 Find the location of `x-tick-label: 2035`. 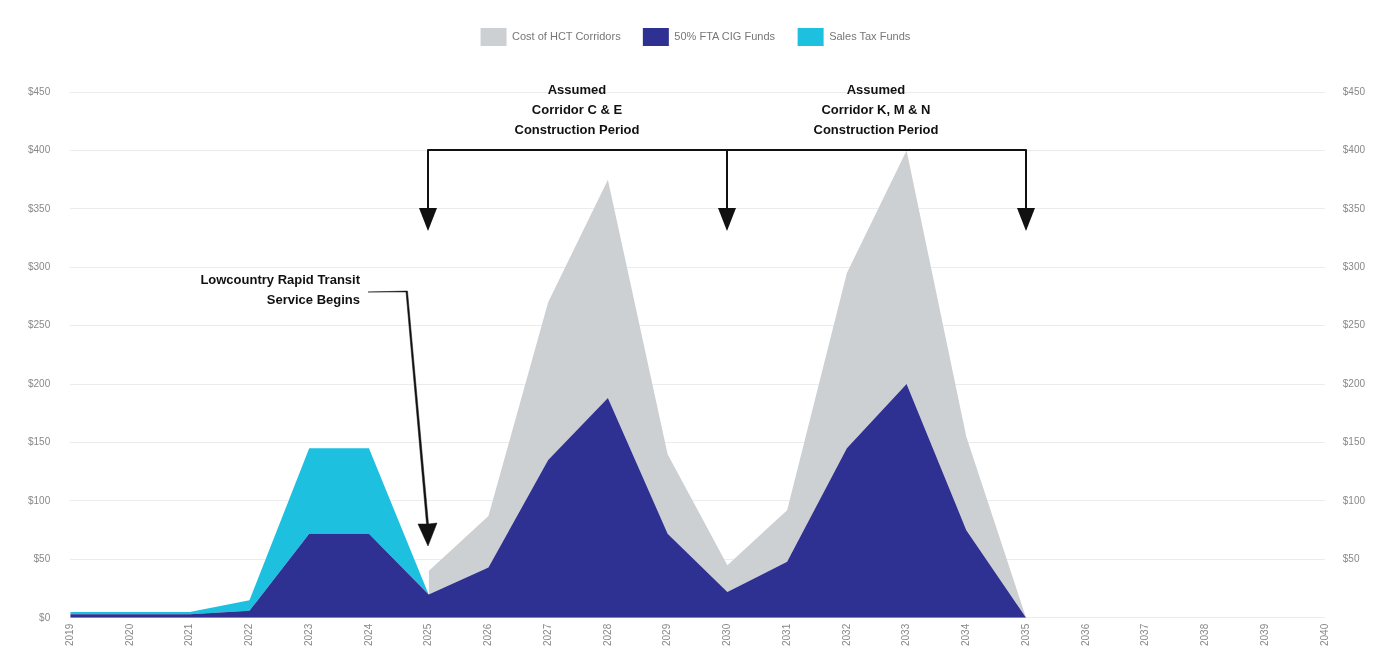

x-tick-label: 2035 is located at coordinates (1025, 634).